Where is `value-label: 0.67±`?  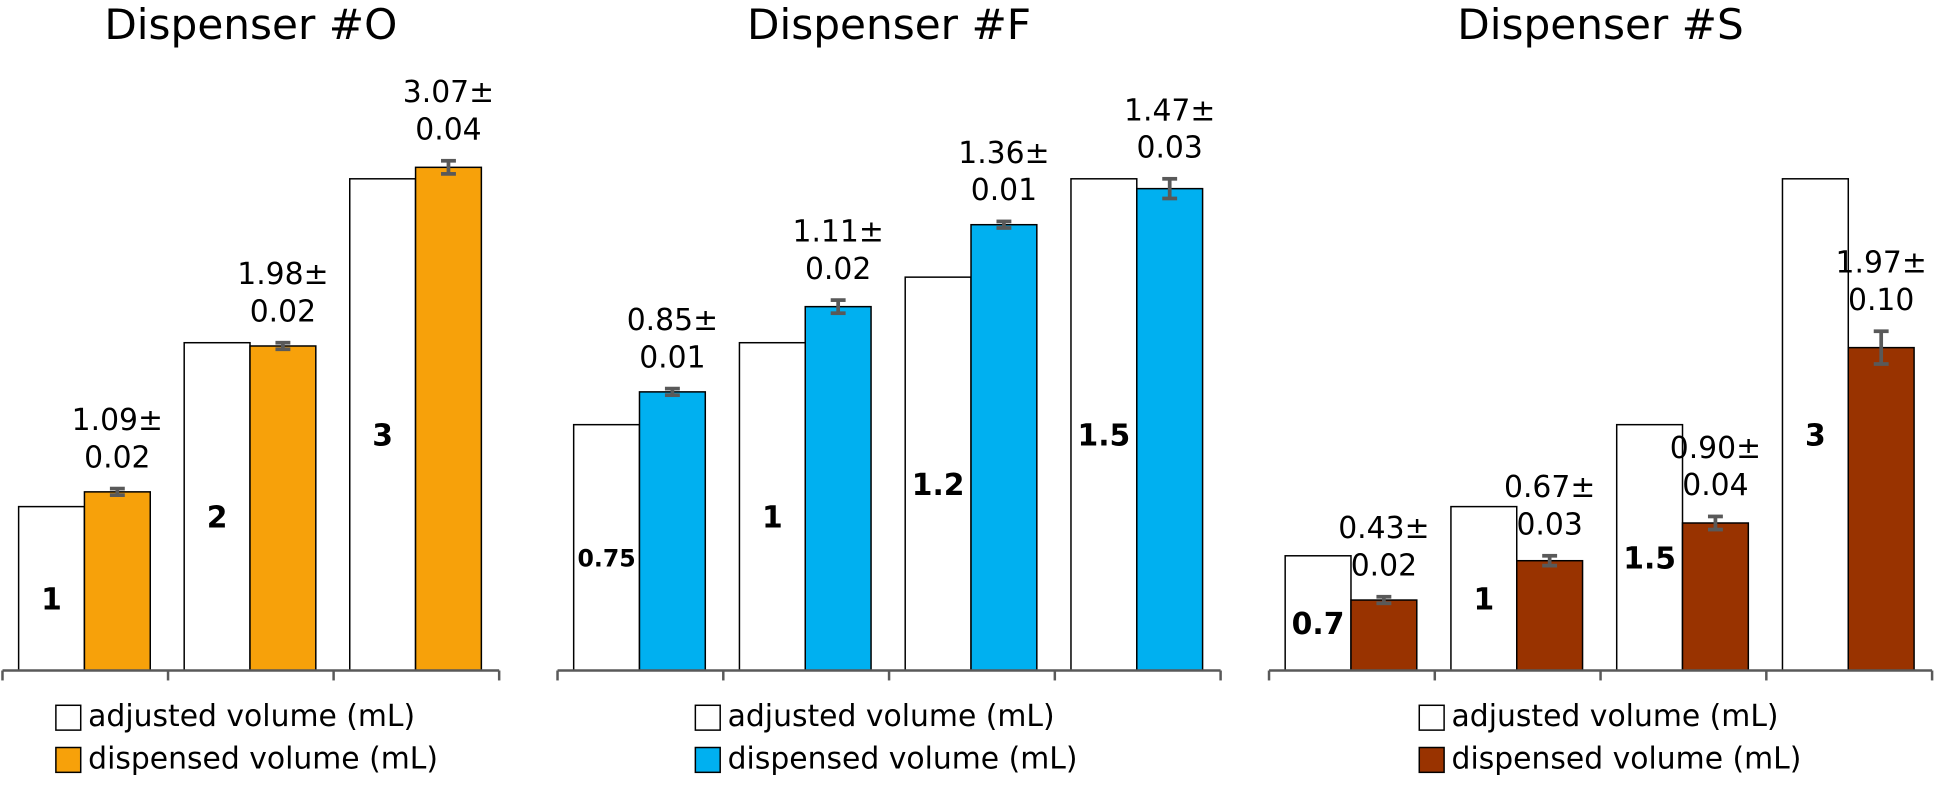
value-label: 0.67± is located at coordinates (1549, 487).